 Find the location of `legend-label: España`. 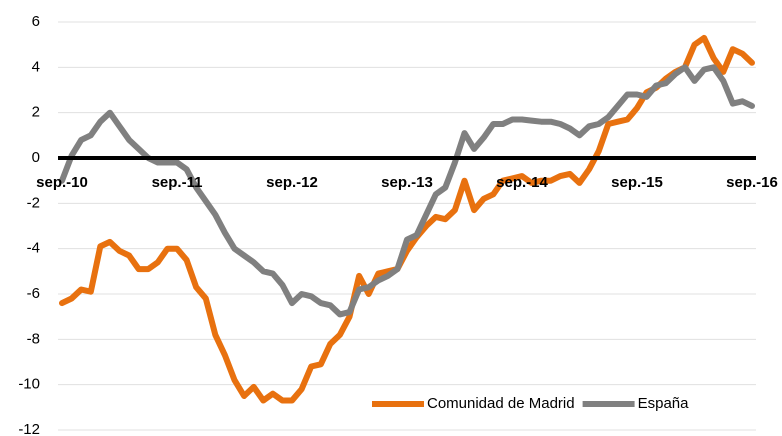

legend-label: España is located at coordinates (664, 403).